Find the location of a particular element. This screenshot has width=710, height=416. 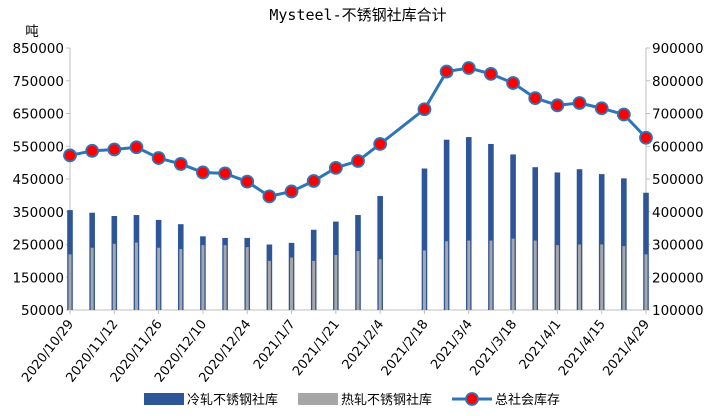

legend: 冷轧不锈钢社库 热轧不锈钢社库 总社会库存 is located at coordinates (352, 400).